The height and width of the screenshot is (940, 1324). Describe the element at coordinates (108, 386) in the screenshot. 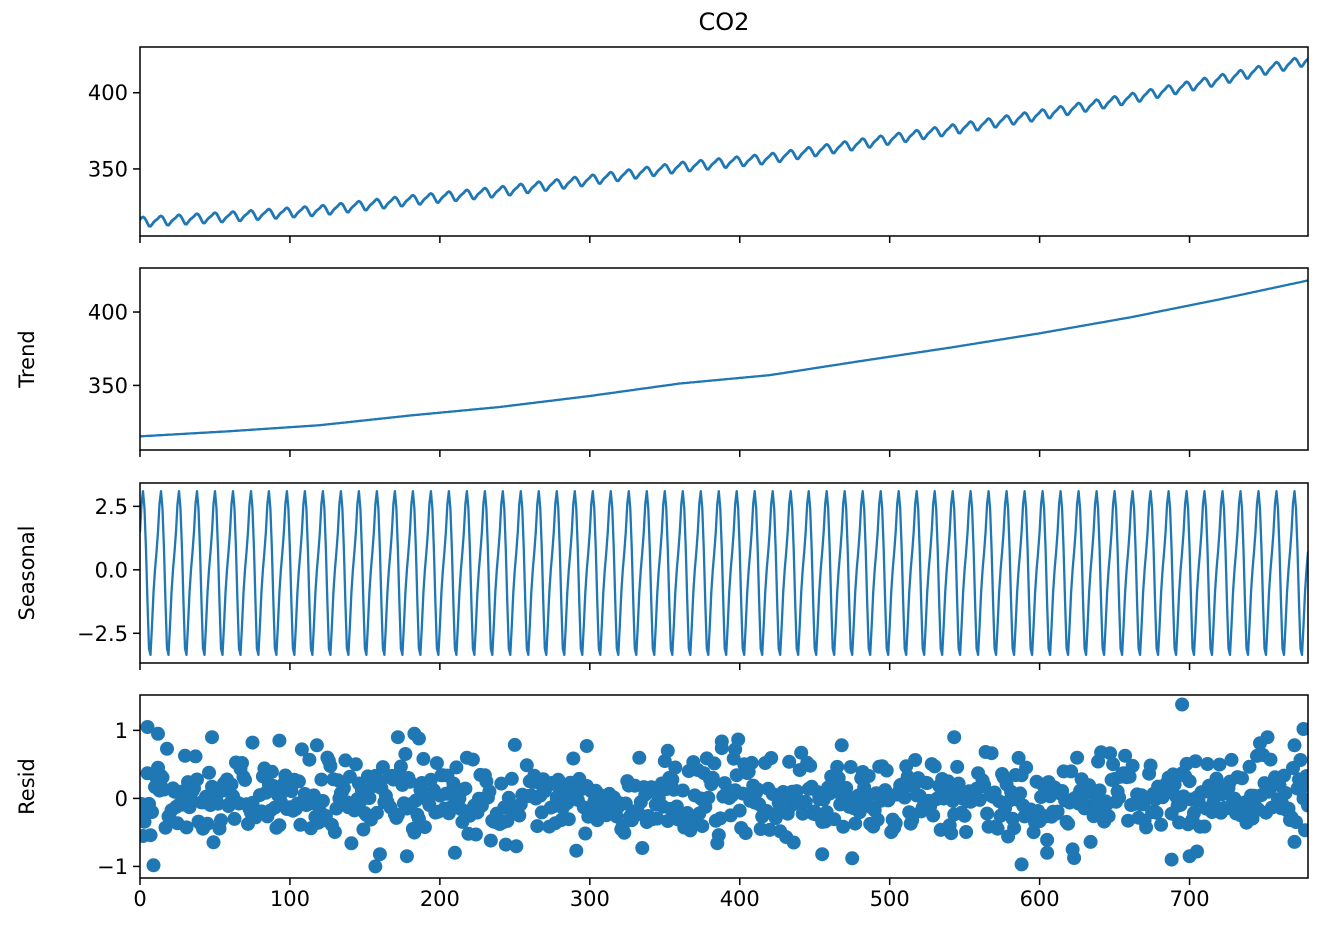

I see `y-tick-label: 350` at that location.